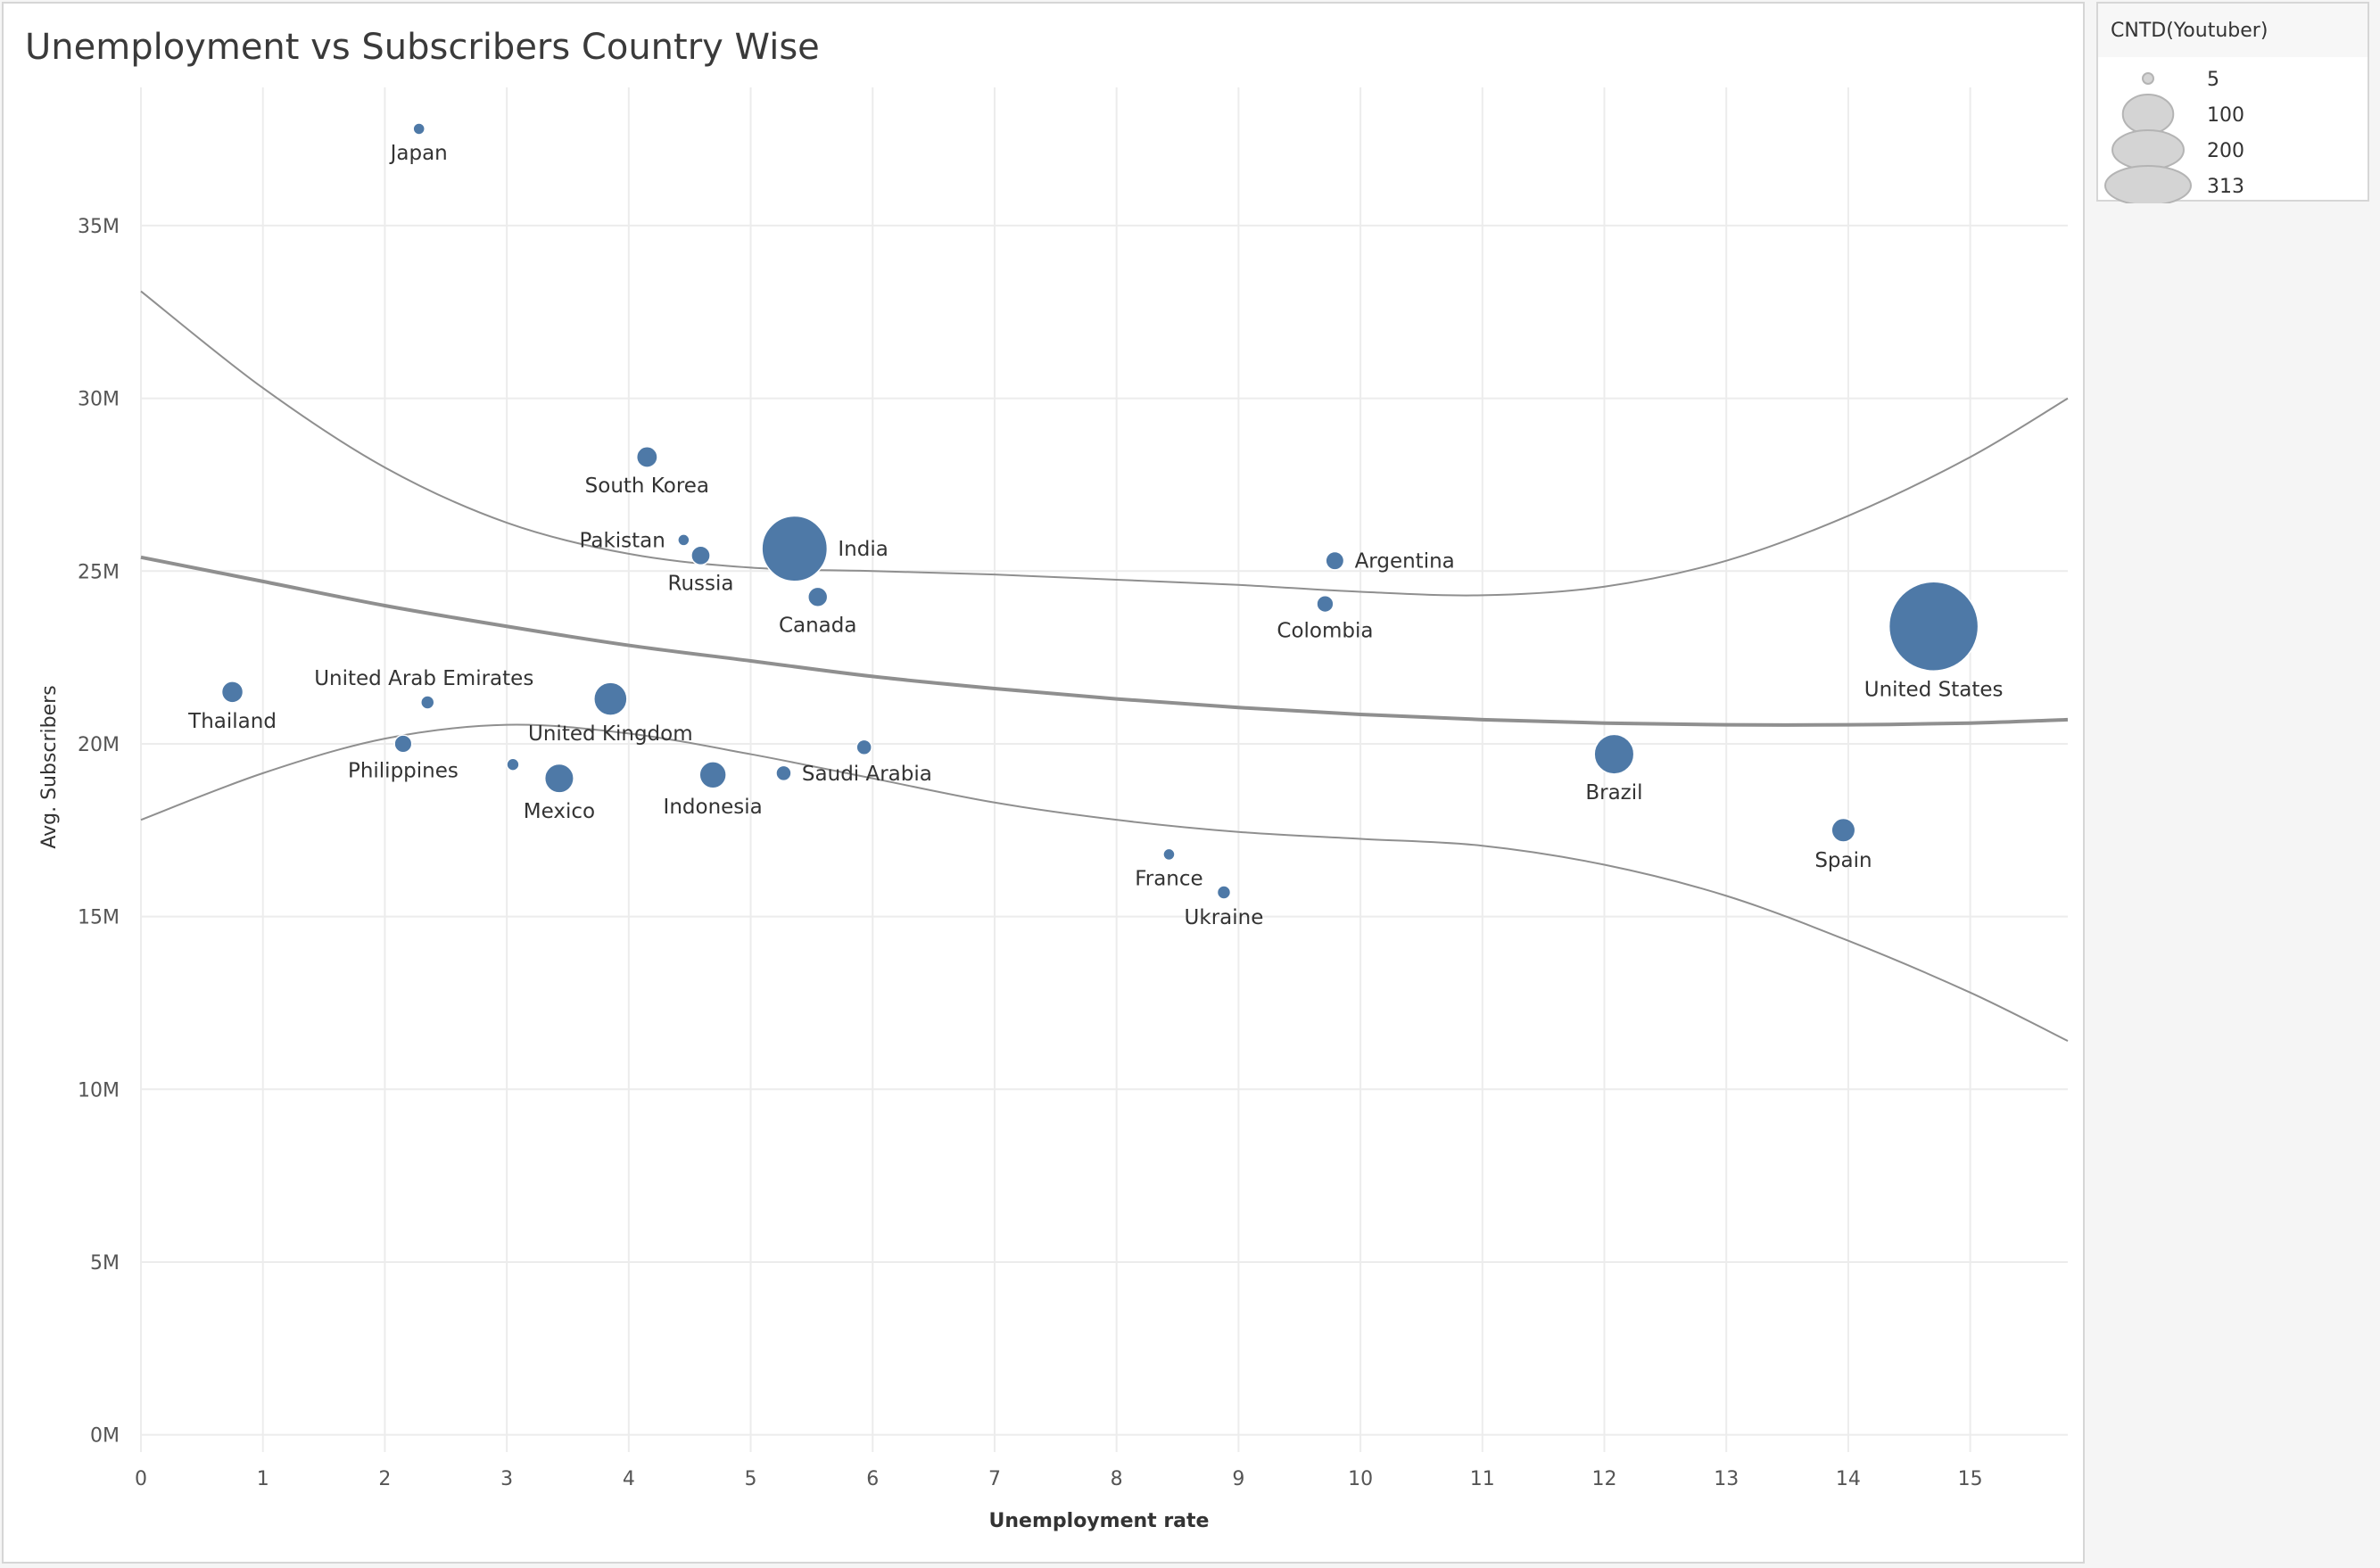 The width and height of the screenshot is (2380, 1568). Describe the element at coordinates (99, 572) in the screenshot. I see `y-tick-label: 25M` at that location.